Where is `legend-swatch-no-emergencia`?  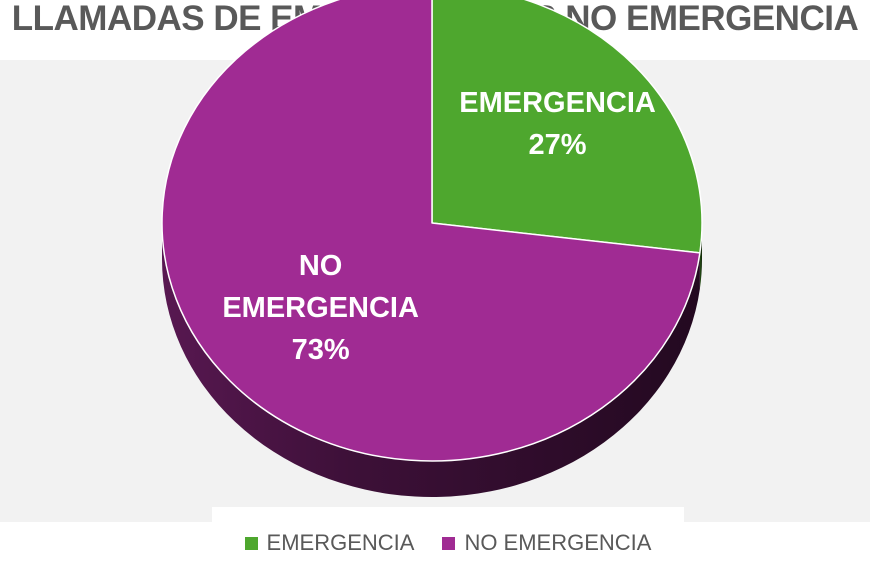
legend-swatch-no-emergencia is located at coordinates (449, 543).